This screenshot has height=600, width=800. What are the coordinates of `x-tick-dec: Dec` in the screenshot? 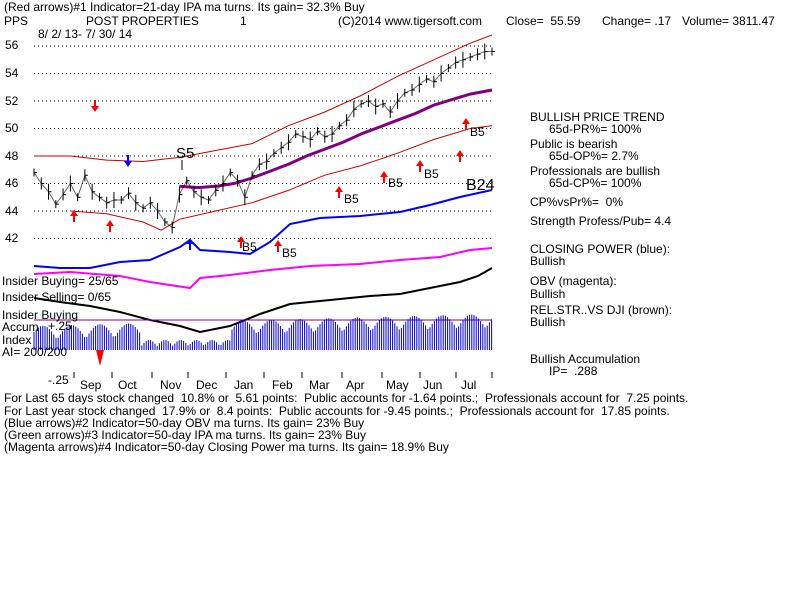 It's located at (207, 385).